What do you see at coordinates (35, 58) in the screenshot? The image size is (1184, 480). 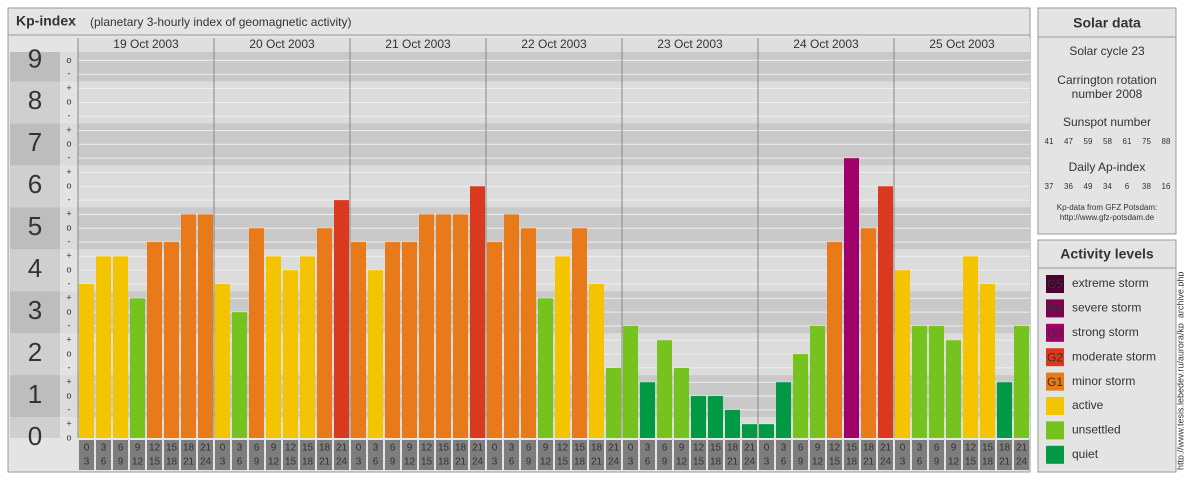 I see `y-tick-label: 9` at bounding box center [35, 58].